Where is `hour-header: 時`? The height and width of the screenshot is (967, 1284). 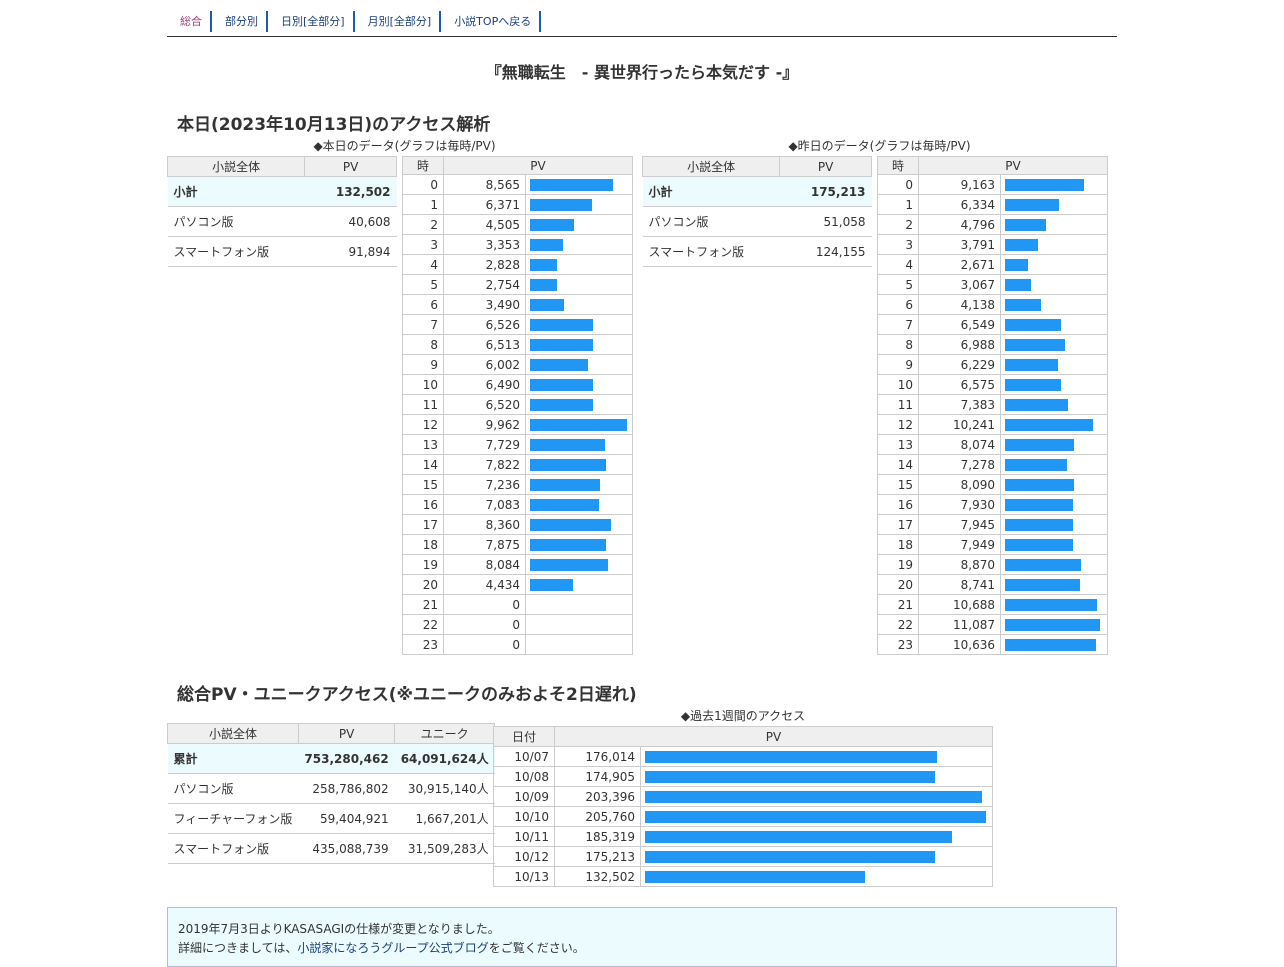 hour-header: 時 is located at coordinates (423, 165).